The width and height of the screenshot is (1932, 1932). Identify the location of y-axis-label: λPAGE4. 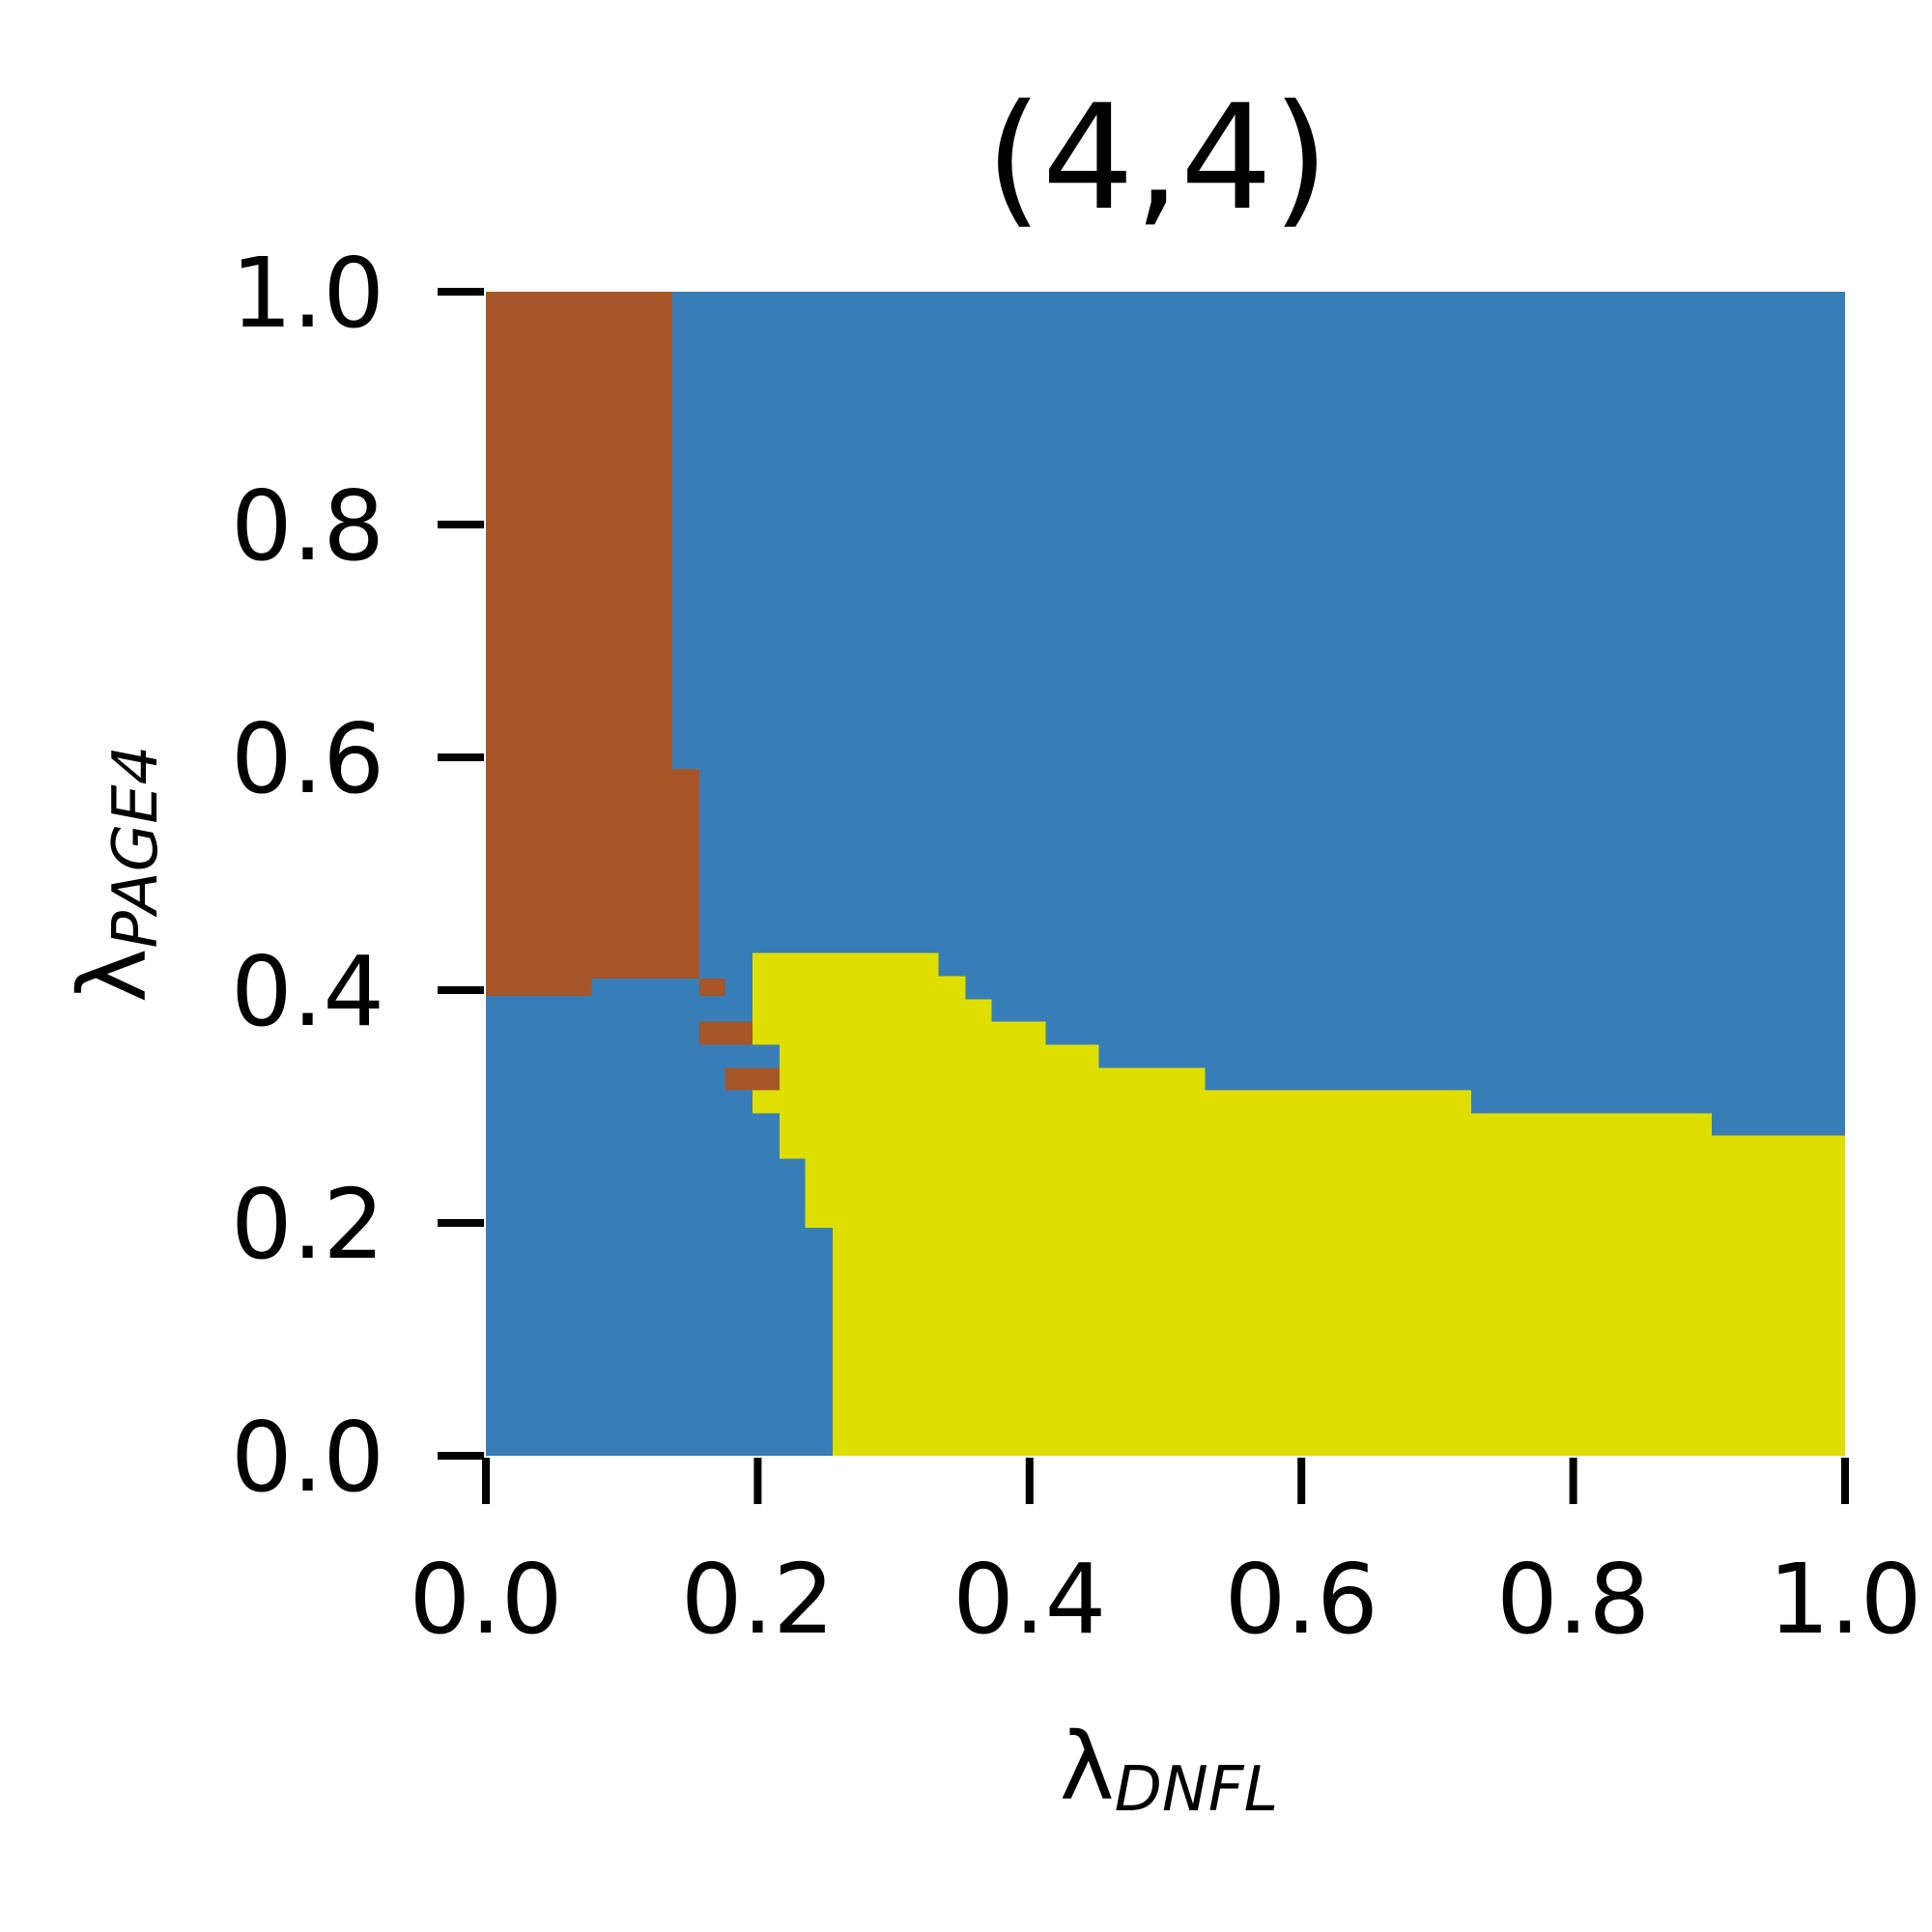
(115, 875).